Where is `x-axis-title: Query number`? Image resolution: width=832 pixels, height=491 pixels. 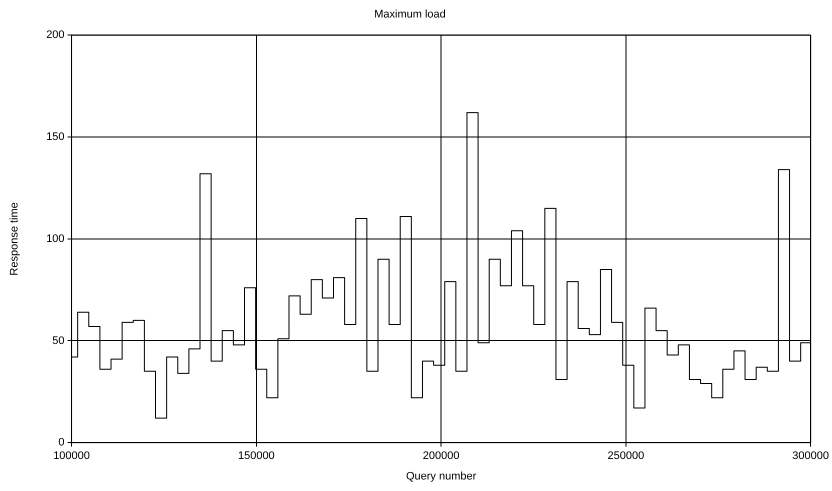
x-axis-title: Query number is located at coordinates (441, 476).